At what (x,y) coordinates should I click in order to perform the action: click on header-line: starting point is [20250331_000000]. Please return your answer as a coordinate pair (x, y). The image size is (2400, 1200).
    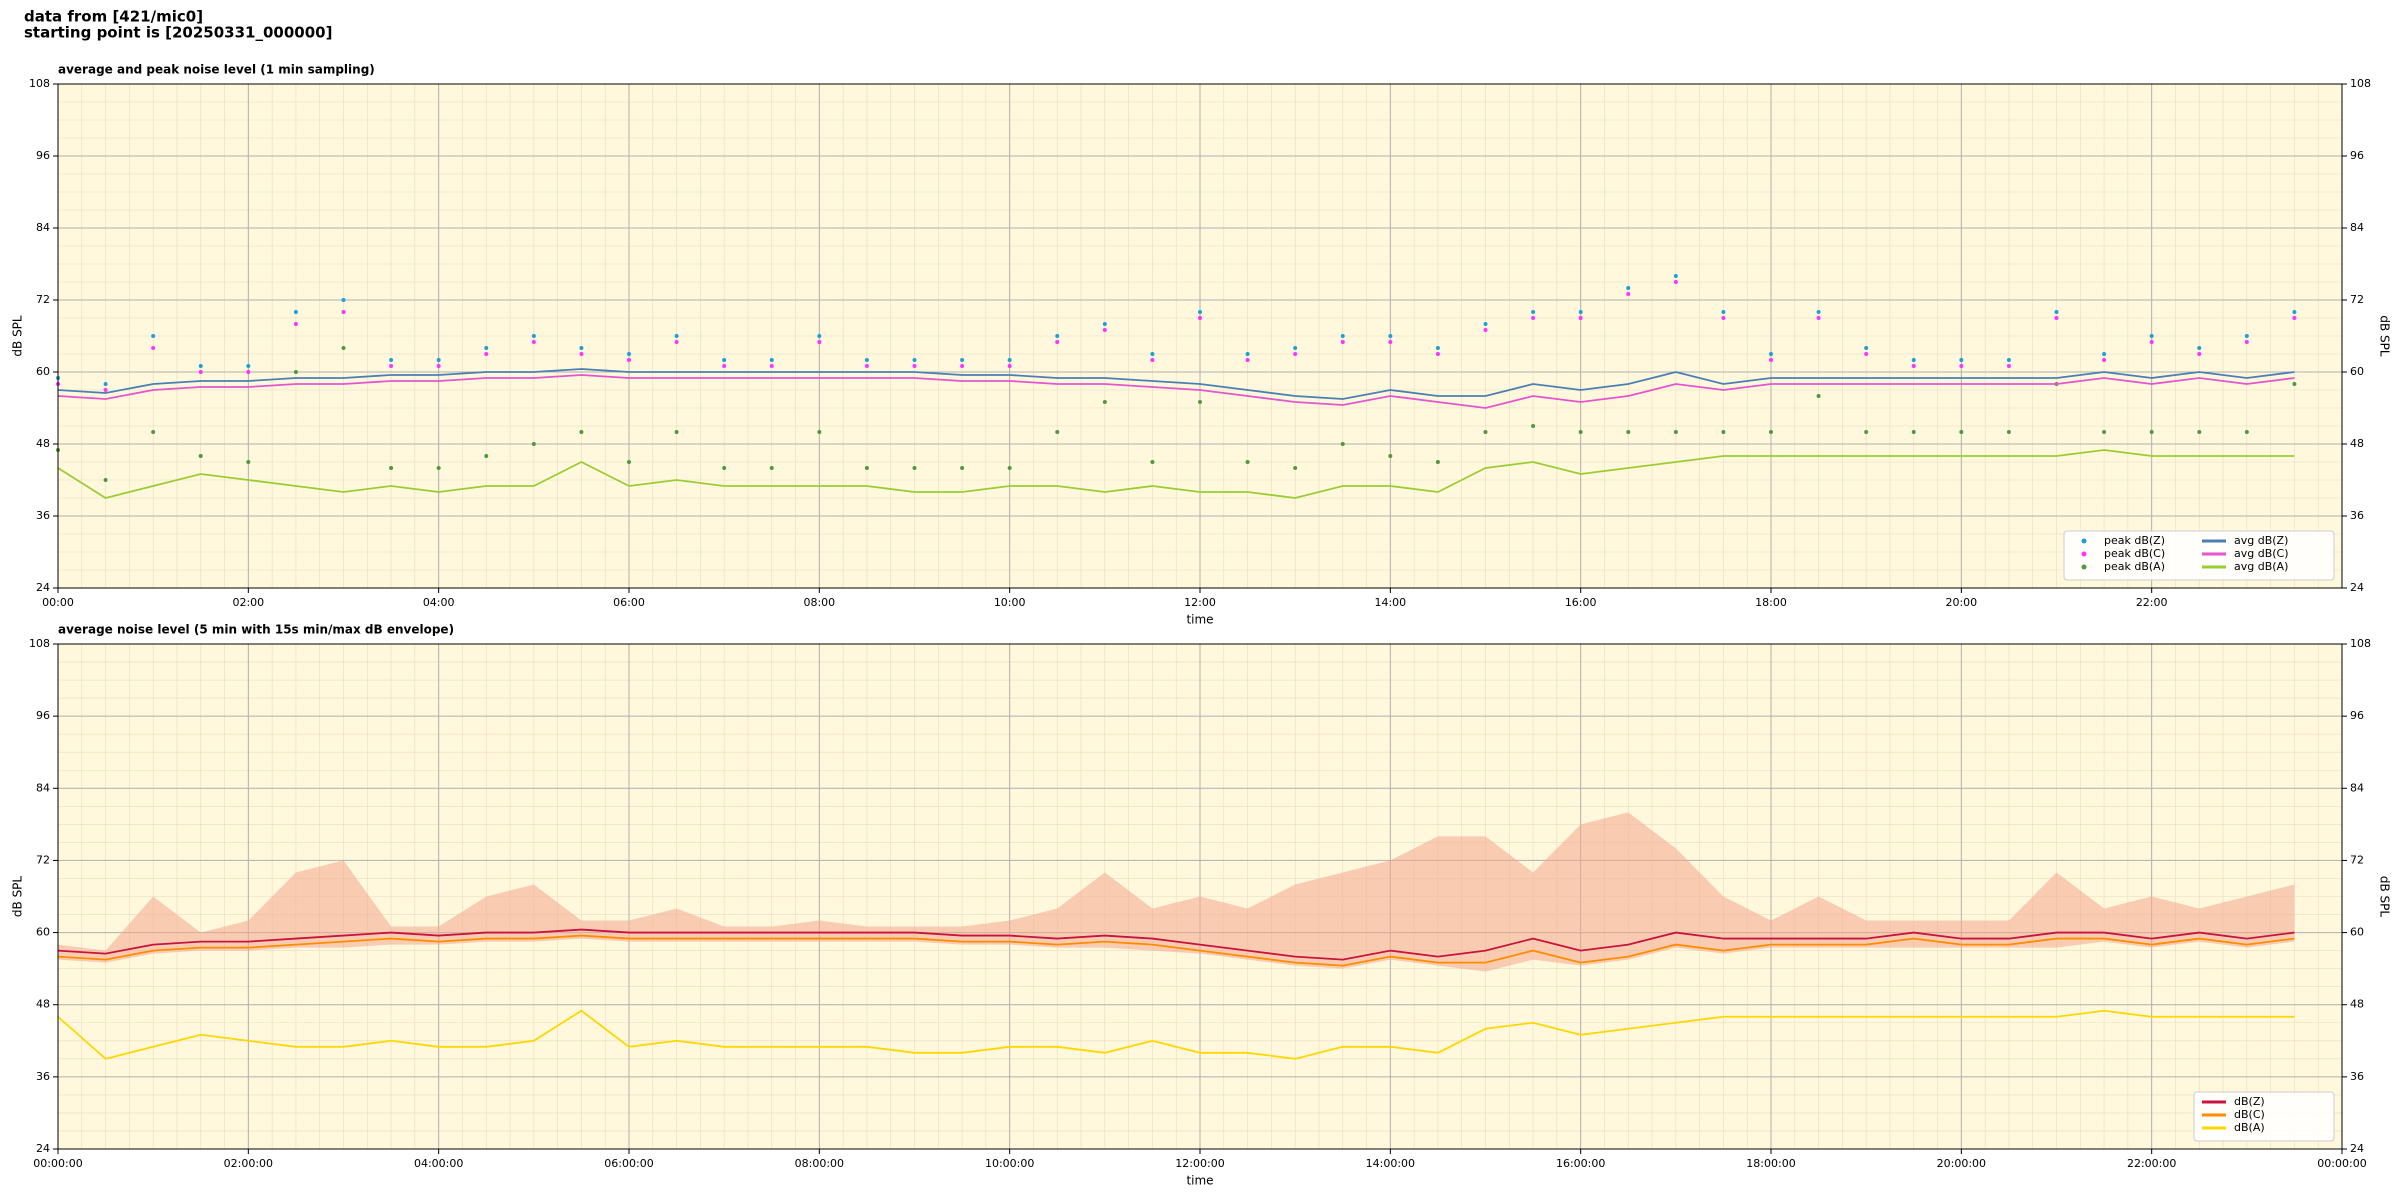
    Looking at the image, I should click on (178, 33).